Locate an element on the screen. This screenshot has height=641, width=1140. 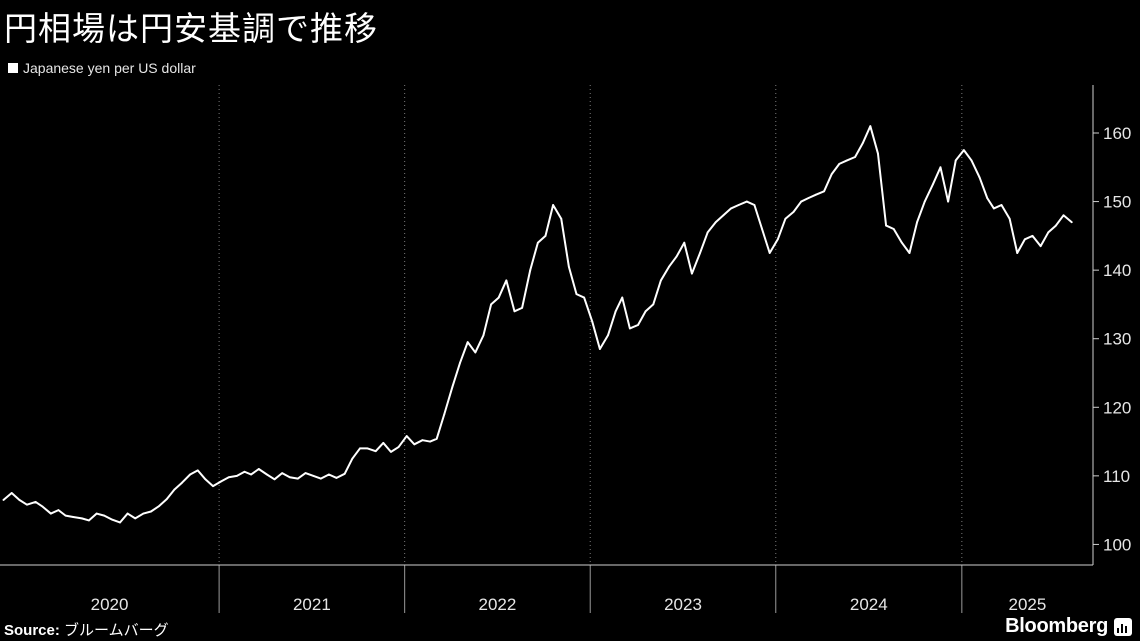
x-year-label-2021: 2021 is located at coordinates (312, 604).